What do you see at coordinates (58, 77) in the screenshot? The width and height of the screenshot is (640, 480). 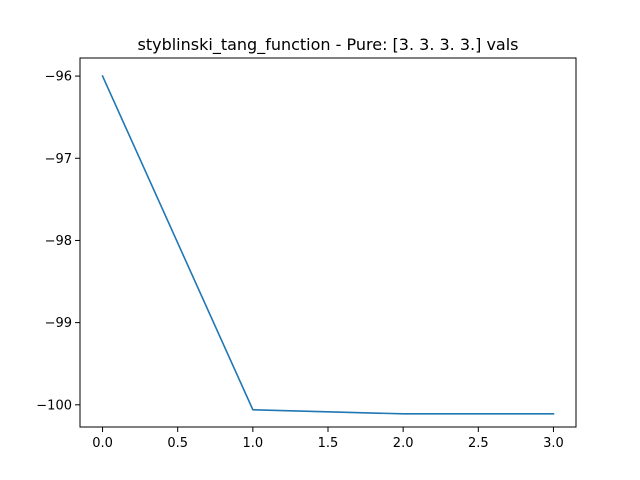 I see `y-tick-label: −96` at bounding box center [58, 77].